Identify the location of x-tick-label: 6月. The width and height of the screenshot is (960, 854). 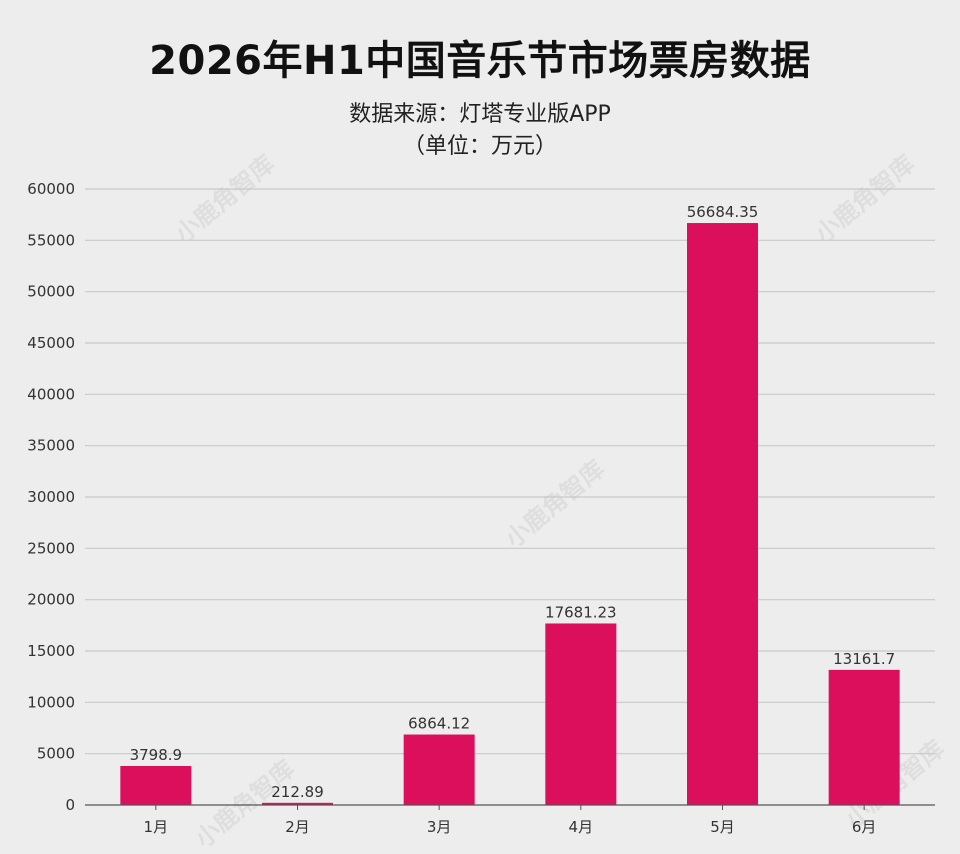
(864, 827).